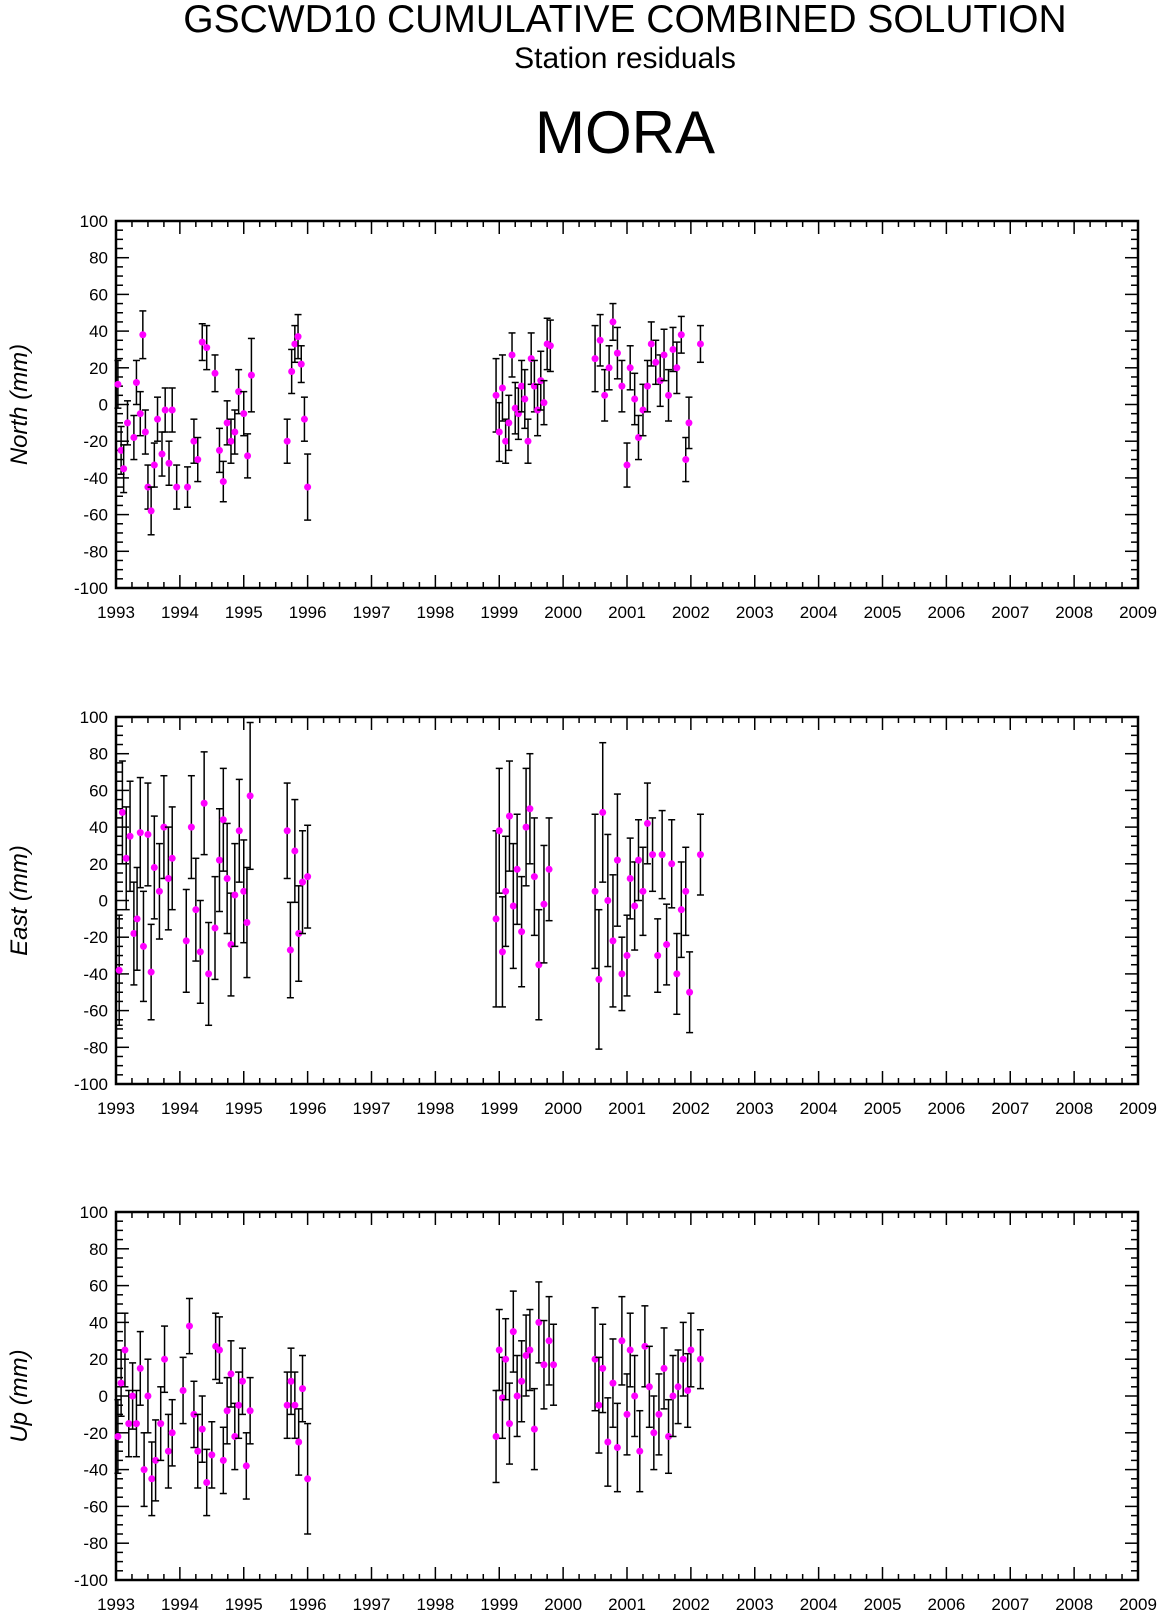  Describe the element at coordinates (98, 1286) in the screenshot. I see `y-tick-label: 60` at that location.